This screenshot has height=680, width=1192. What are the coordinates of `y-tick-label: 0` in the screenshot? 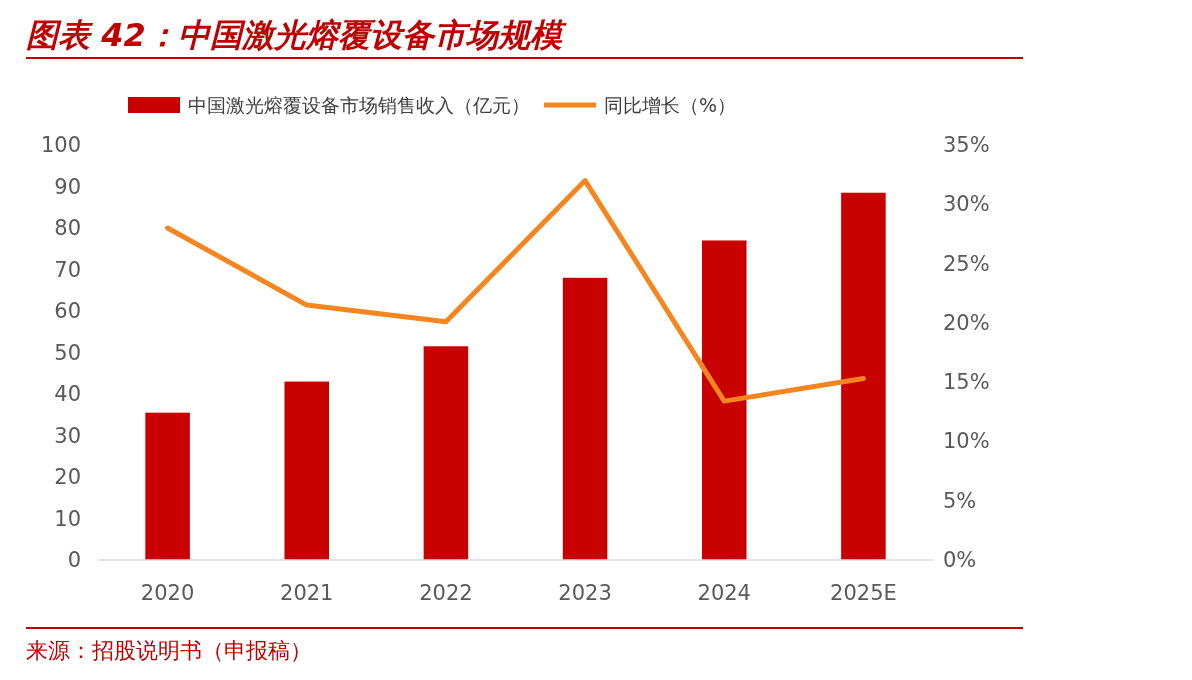 It's located at (74, 560).